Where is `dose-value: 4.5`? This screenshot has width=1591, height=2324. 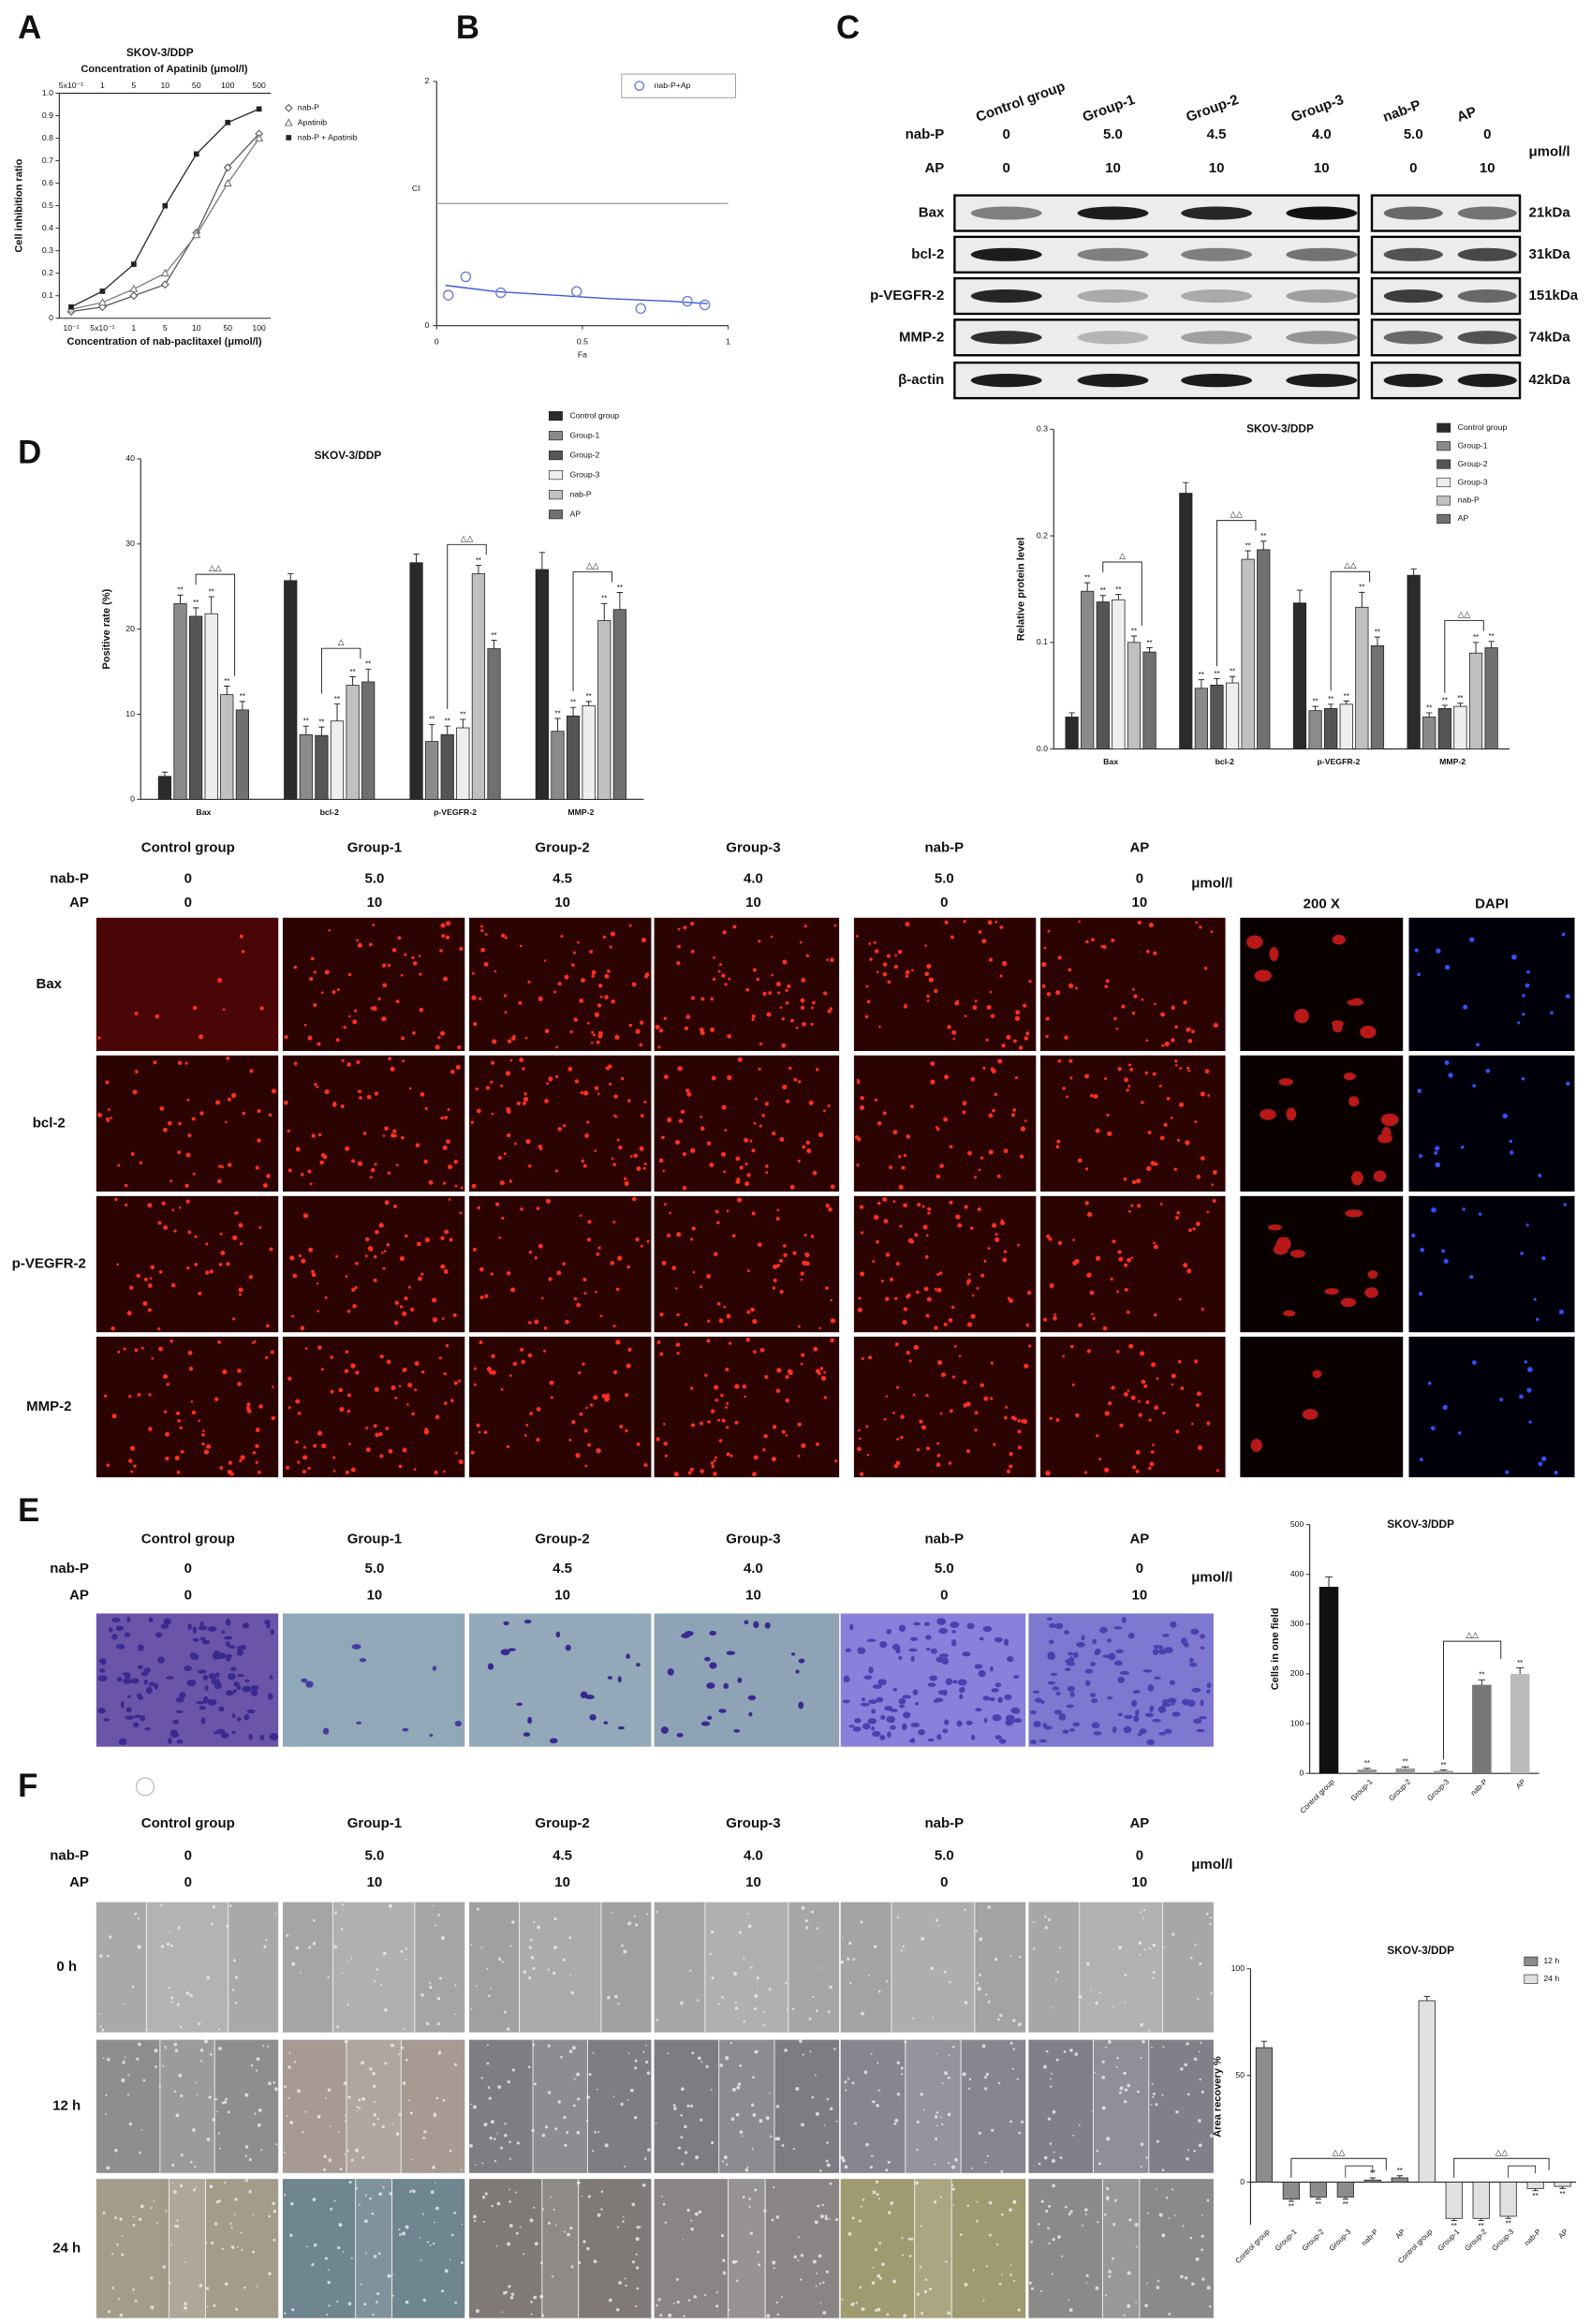 dose-value: 4.5 is located at coordinates (1217, 134).